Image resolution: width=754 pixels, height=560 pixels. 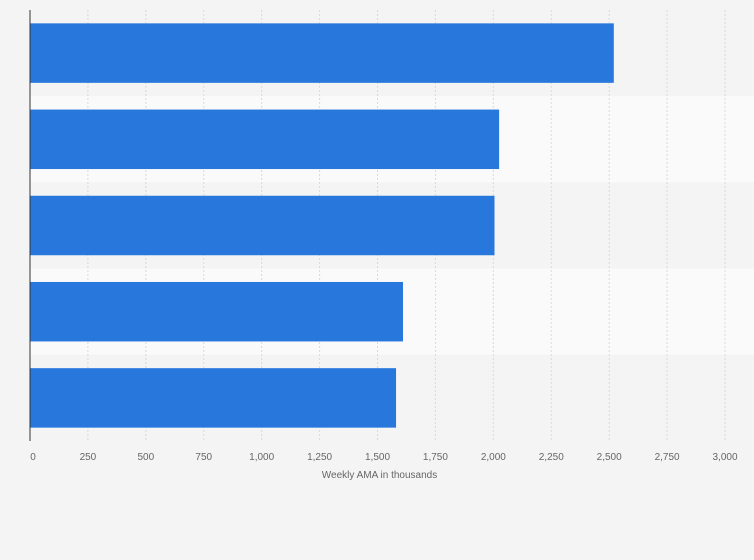 I want to click on x-tick-label: 3,000, so click(x=724, y=457).